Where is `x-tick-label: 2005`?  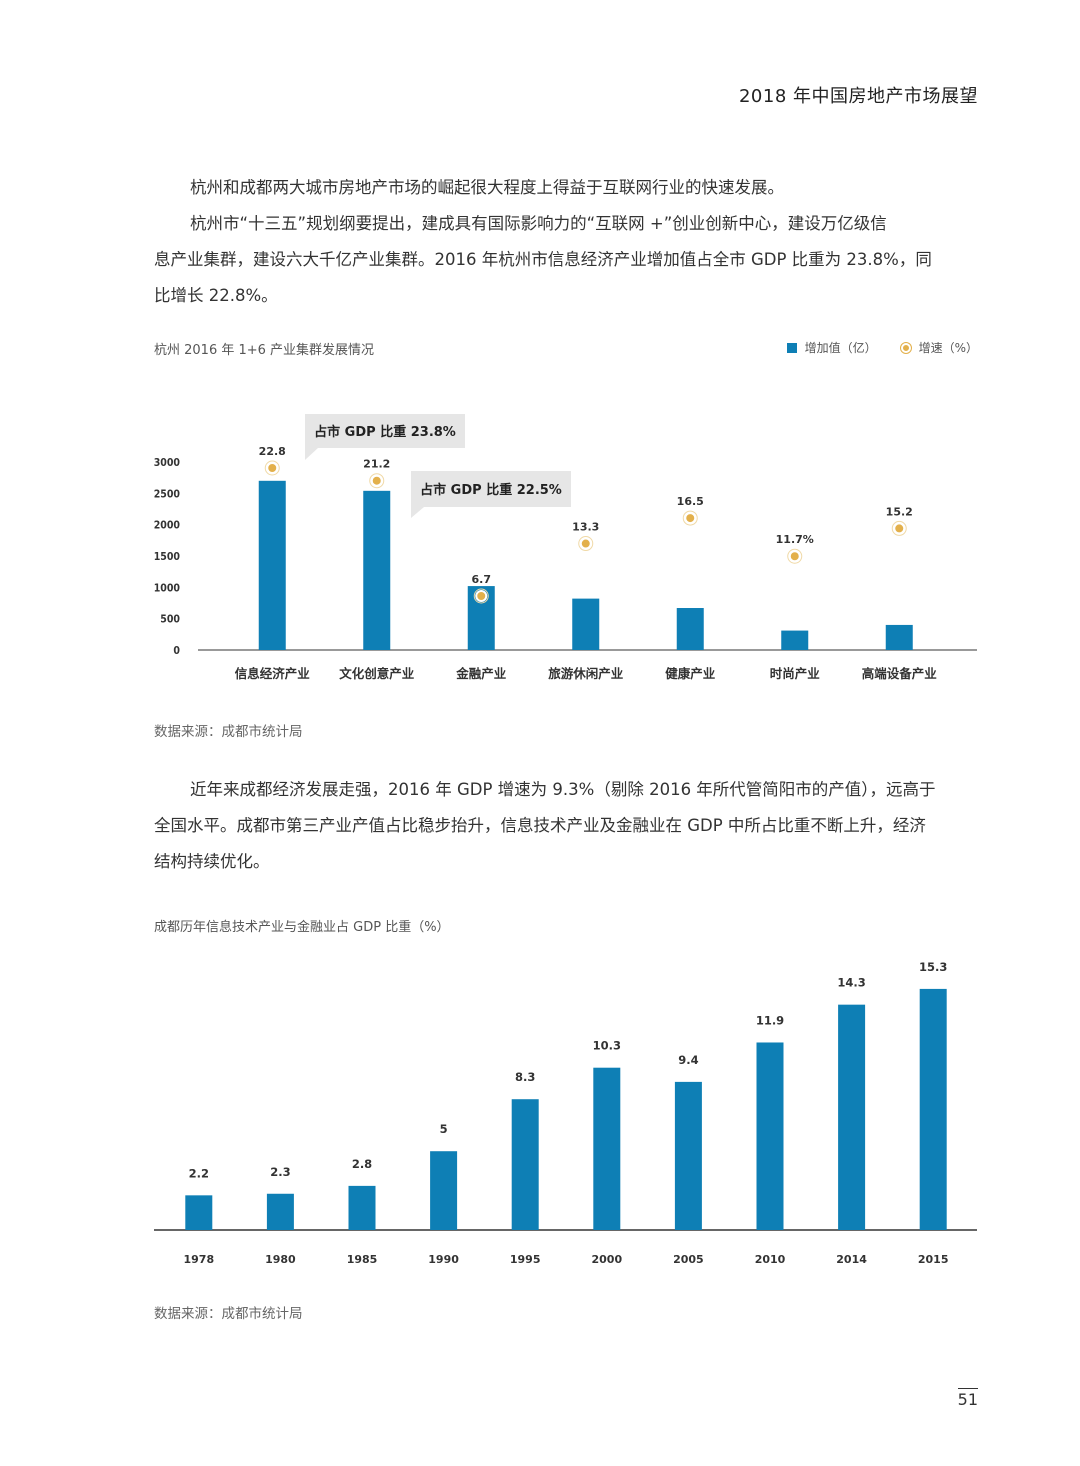 x-tick-label: 2005 is located at coordinates (688, 1259).